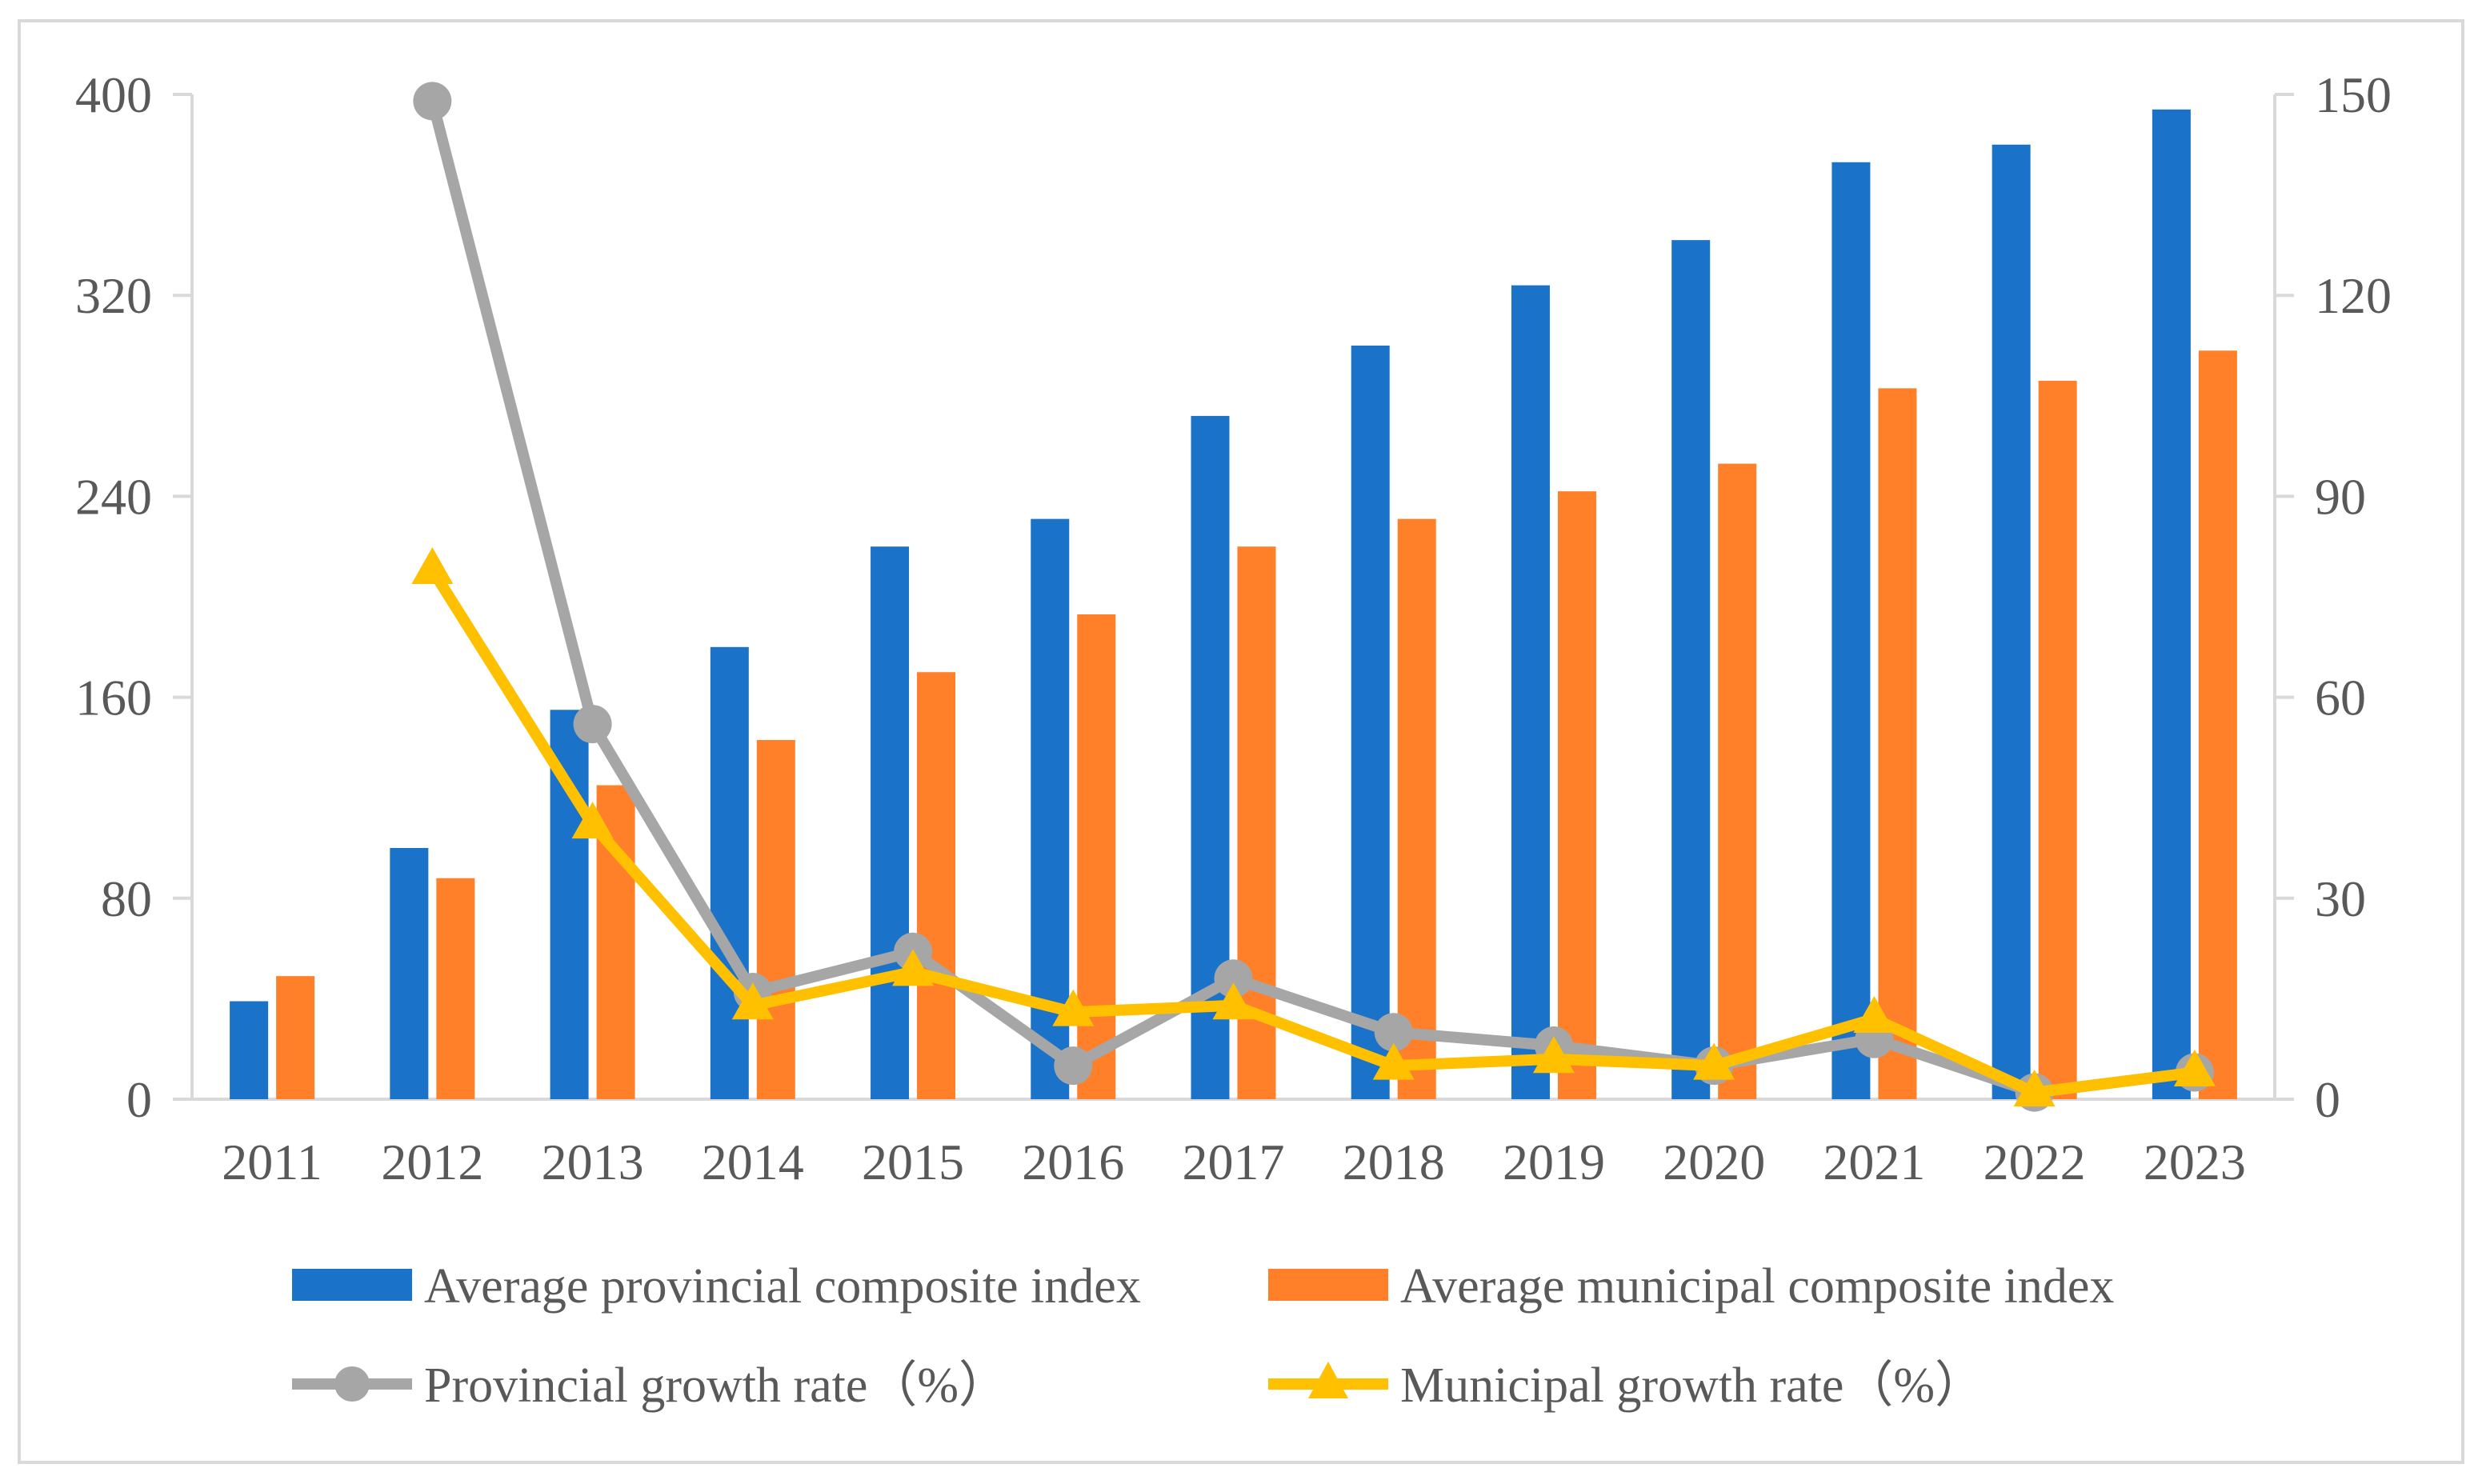 The width and height of the screenshot is (2486, 1484). Describe the element at coordinates (2035, 1088) in the screenshot. I see `municipal-growth-point-2022` at that location.